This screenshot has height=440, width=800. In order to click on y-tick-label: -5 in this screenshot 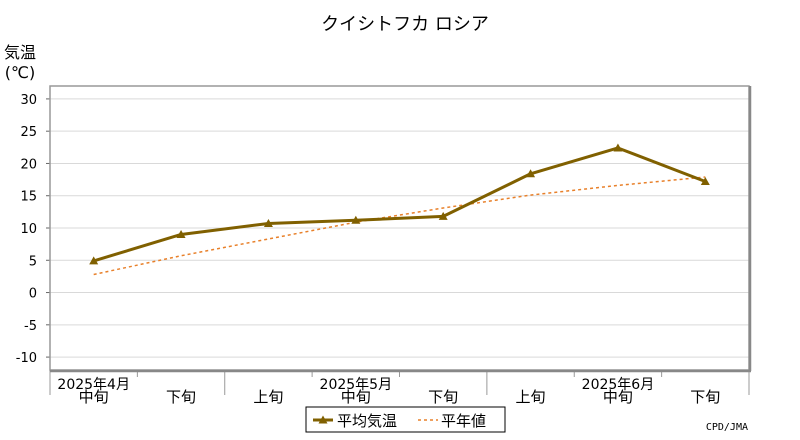, I will do `click(30, 326)`.